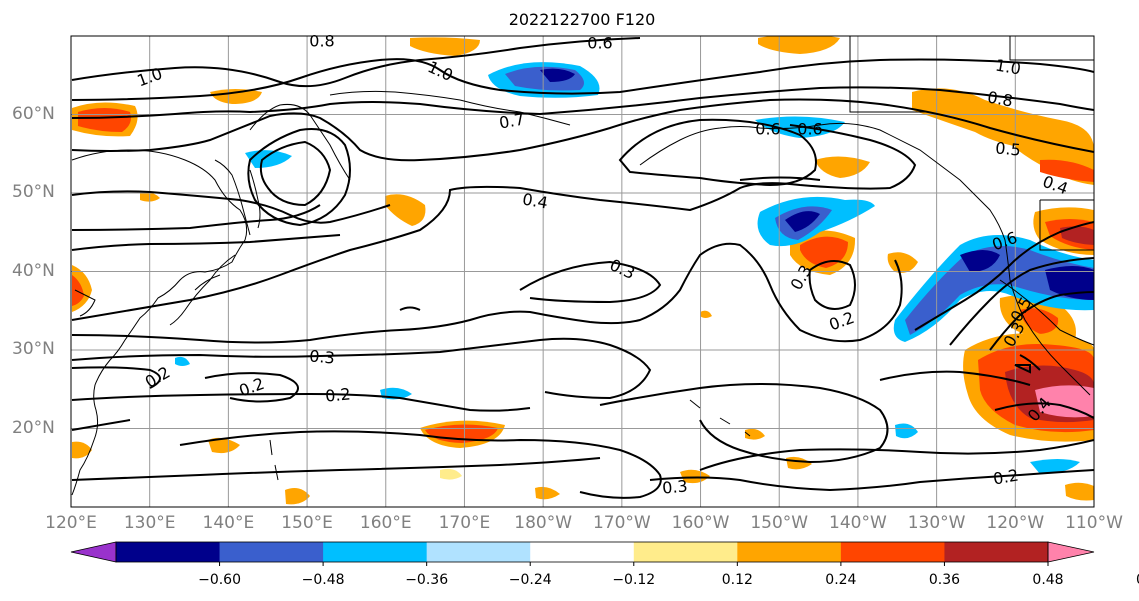 Image resolution: width=1139 pixels, height=601 pixels. Describe the element at coordinates (71, 523) in the screenshot. I see `x-tick-label: 120°E` at that location.